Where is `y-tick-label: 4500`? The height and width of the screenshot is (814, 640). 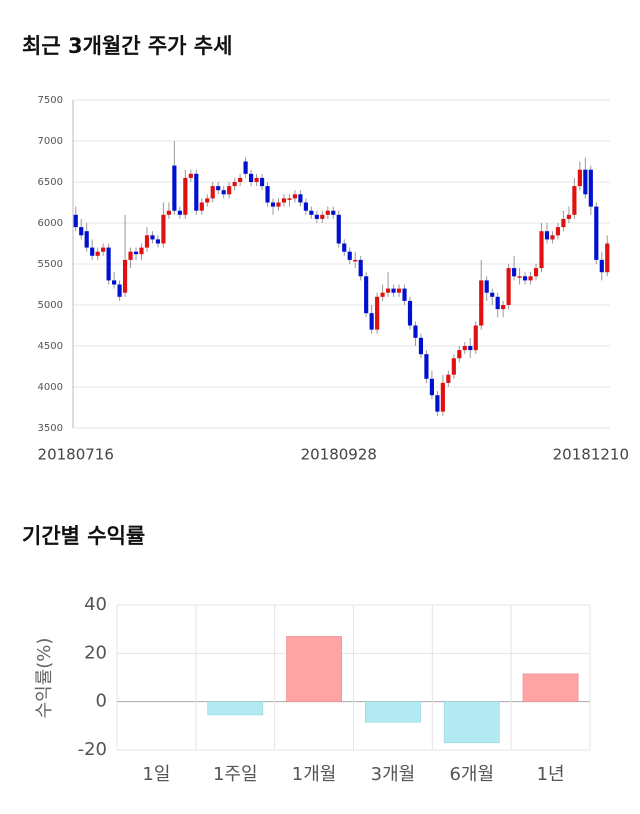
y-tick-label: 4500 is located at coordinates (50, 346).